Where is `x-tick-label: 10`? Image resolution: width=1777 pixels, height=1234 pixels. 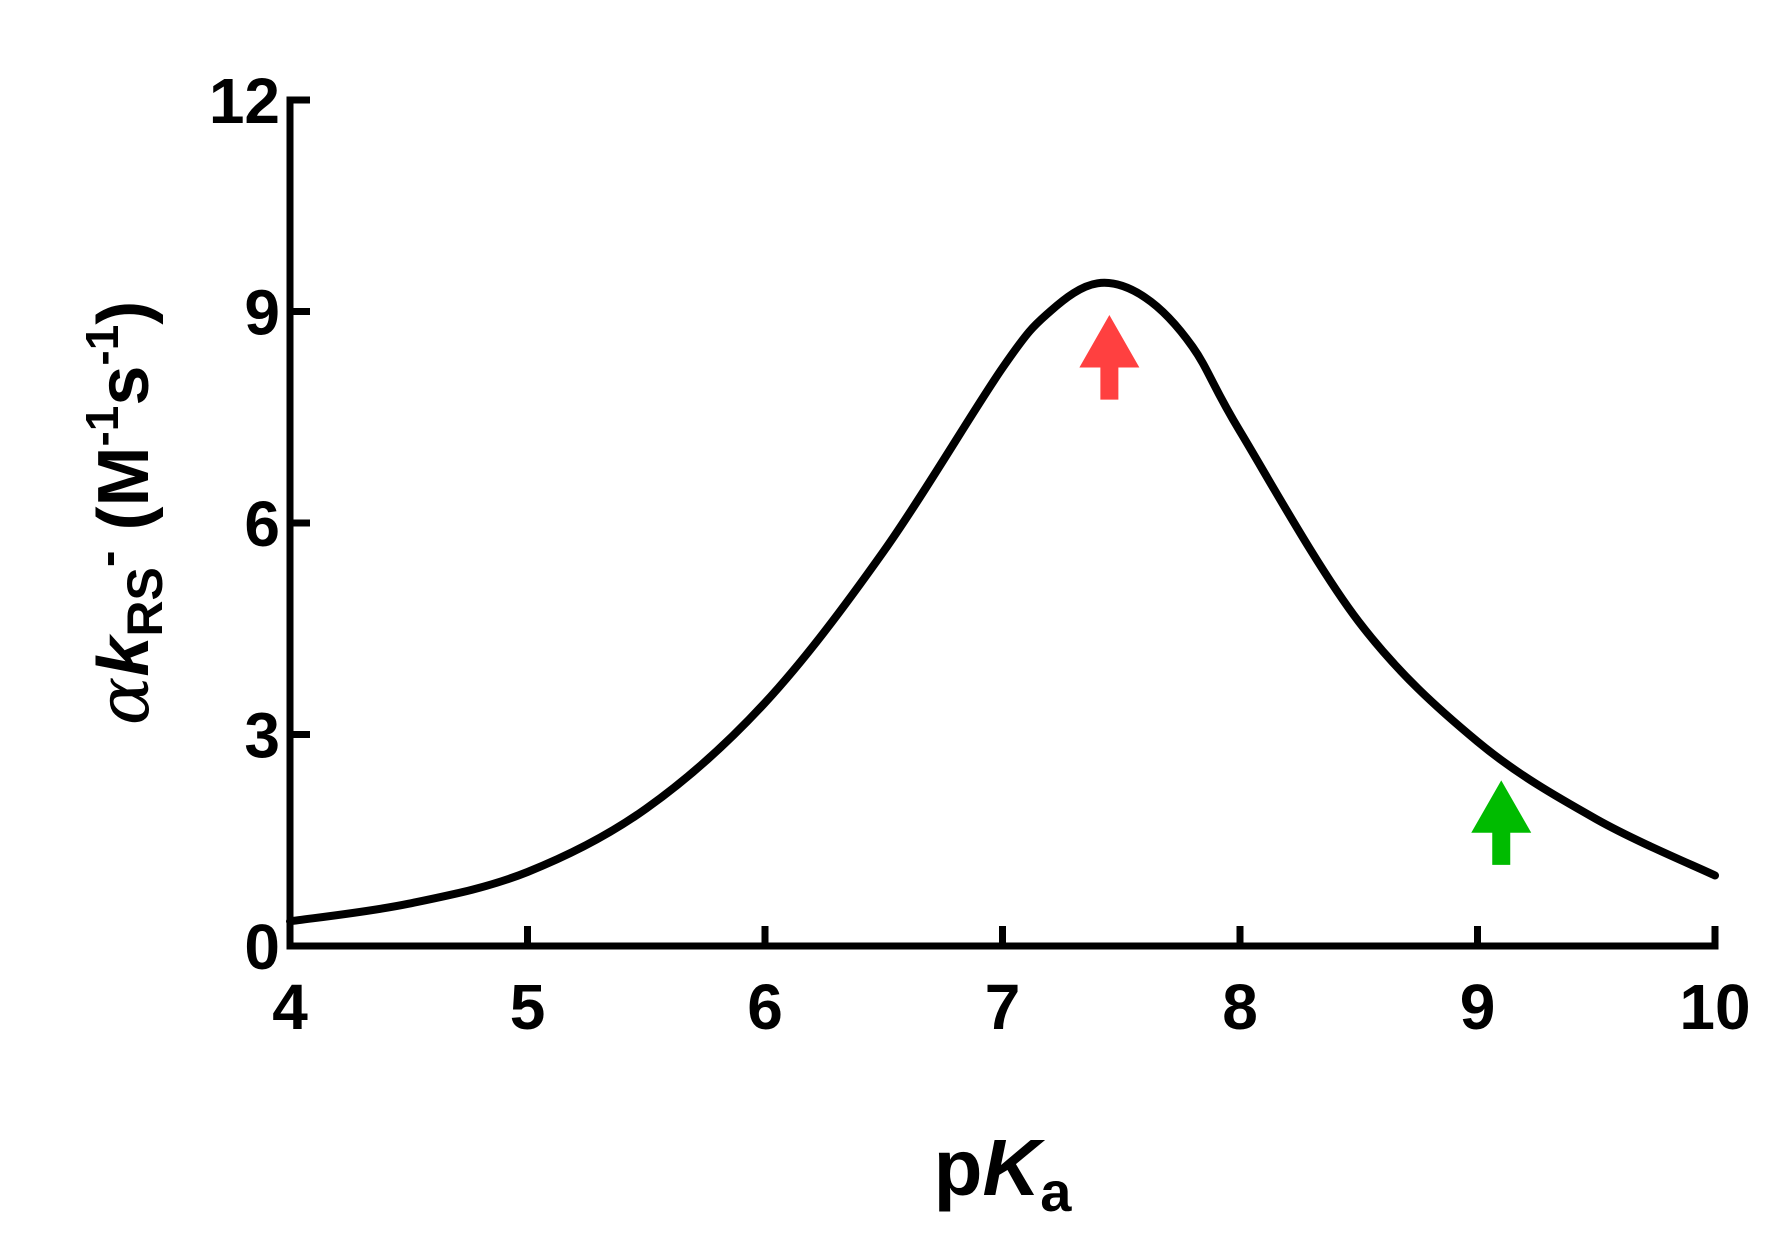 x-tick-label: 10 is located at coordinates (1714, 1007).